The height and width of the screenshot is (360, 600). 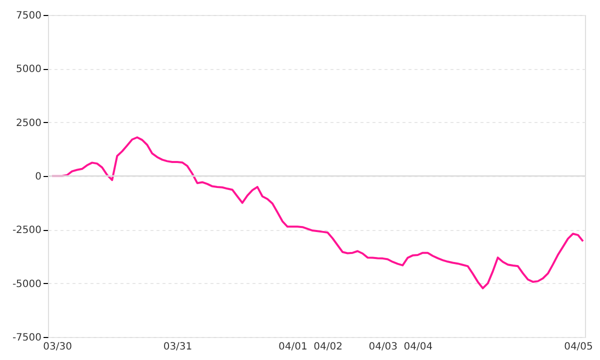 What do you see at coordinates (383, 347) in the screenshot?
I see `x-tick-label: 04/03` at bounding box center [383, 347].